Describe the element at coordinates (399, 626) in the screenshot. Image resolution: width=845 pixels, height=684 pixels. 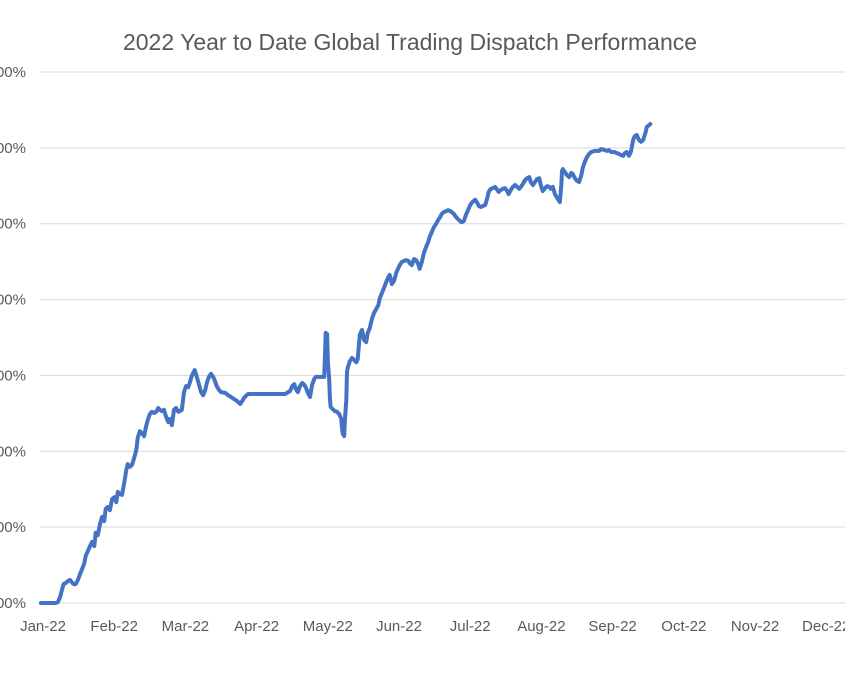
I see `x-axis-label: Jun-22` at that location.